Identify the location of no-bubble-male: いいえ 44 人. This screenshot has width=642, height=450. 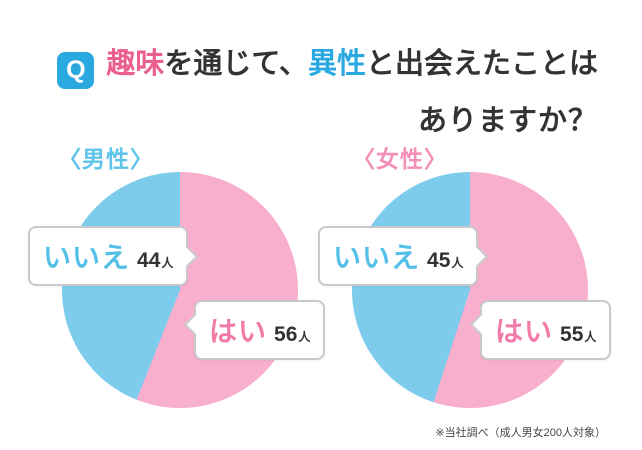
(113, 256).